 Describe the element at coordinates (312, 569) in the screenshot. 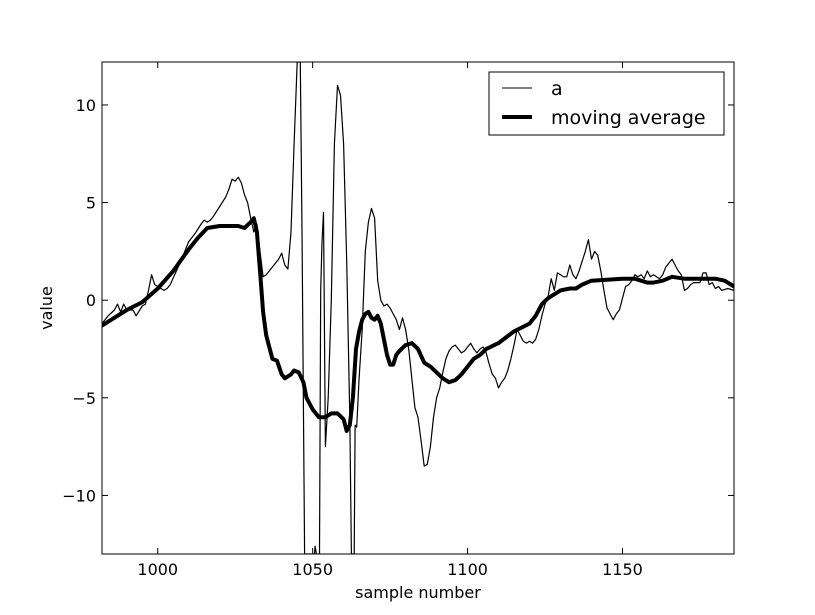

I see `x-tick-label: 1050` at that location.